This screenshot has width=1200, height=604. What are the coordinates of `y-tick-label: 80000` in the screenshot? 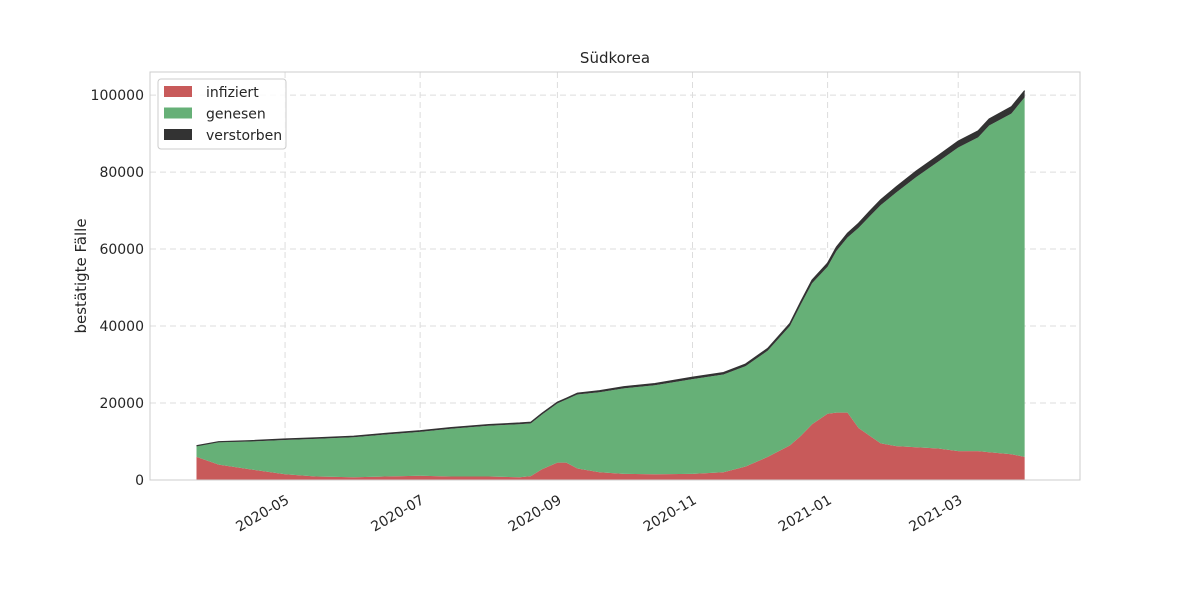 It's located at (121, 173).